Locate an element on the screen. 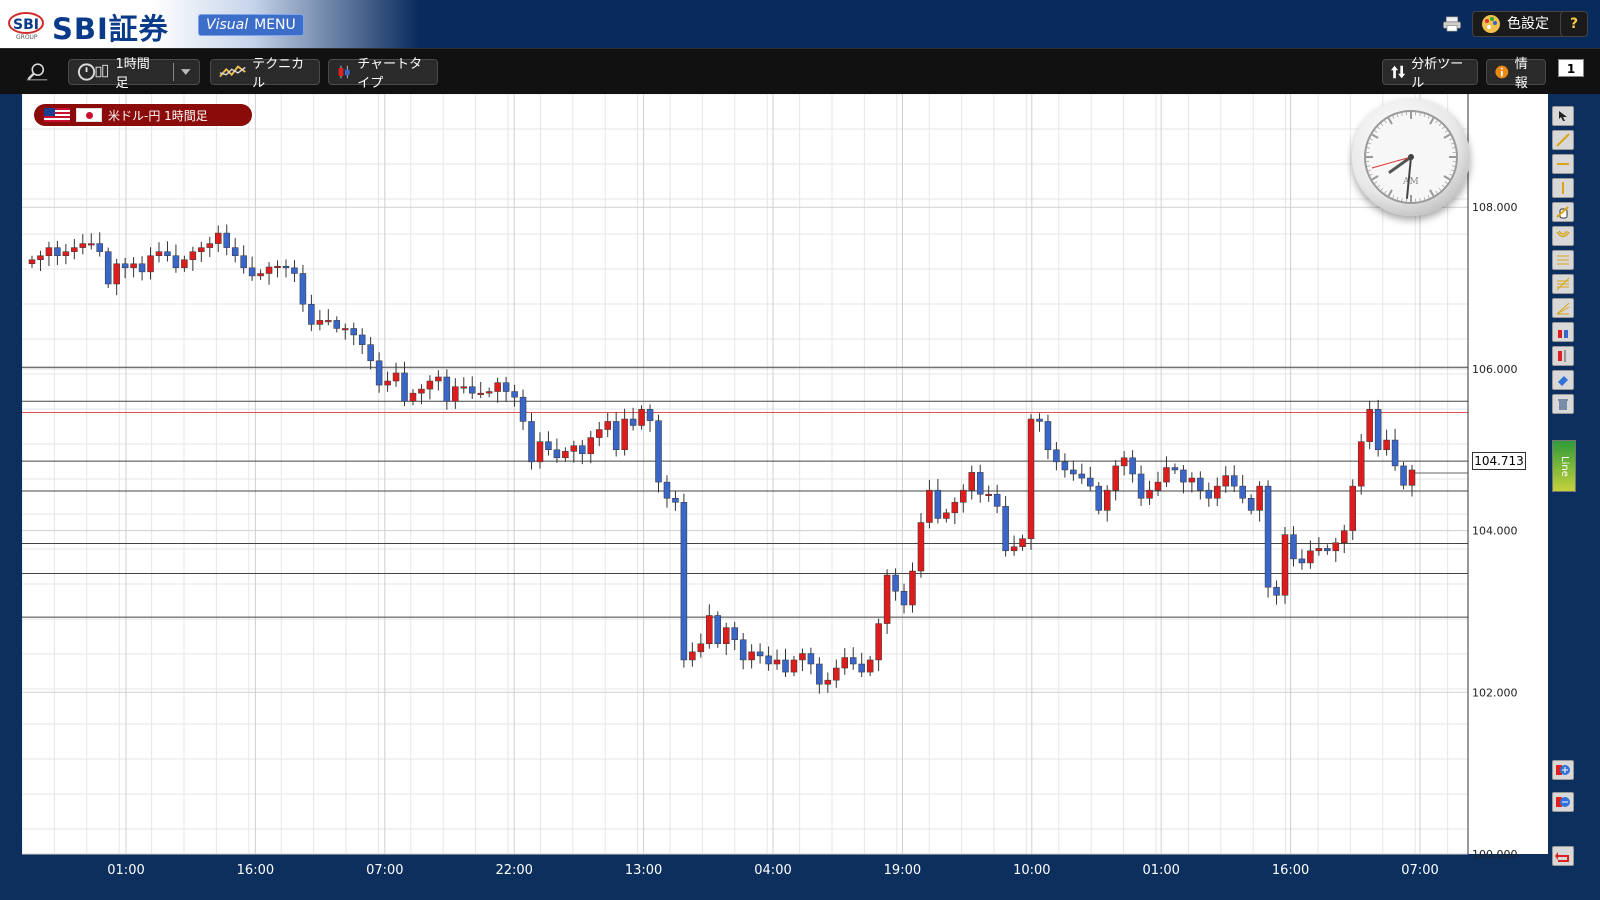 This screenshot has height=900, width=1600. angle-fan-icon is located at coordinates (1563, 308).